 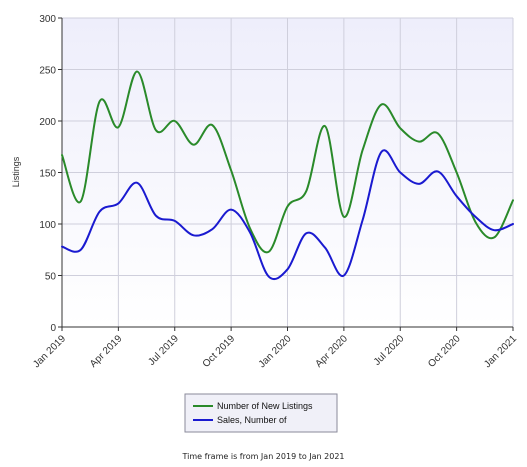 I want to click on legend: Number of New Listings Sales, Number of, so click(x=261, y=413).